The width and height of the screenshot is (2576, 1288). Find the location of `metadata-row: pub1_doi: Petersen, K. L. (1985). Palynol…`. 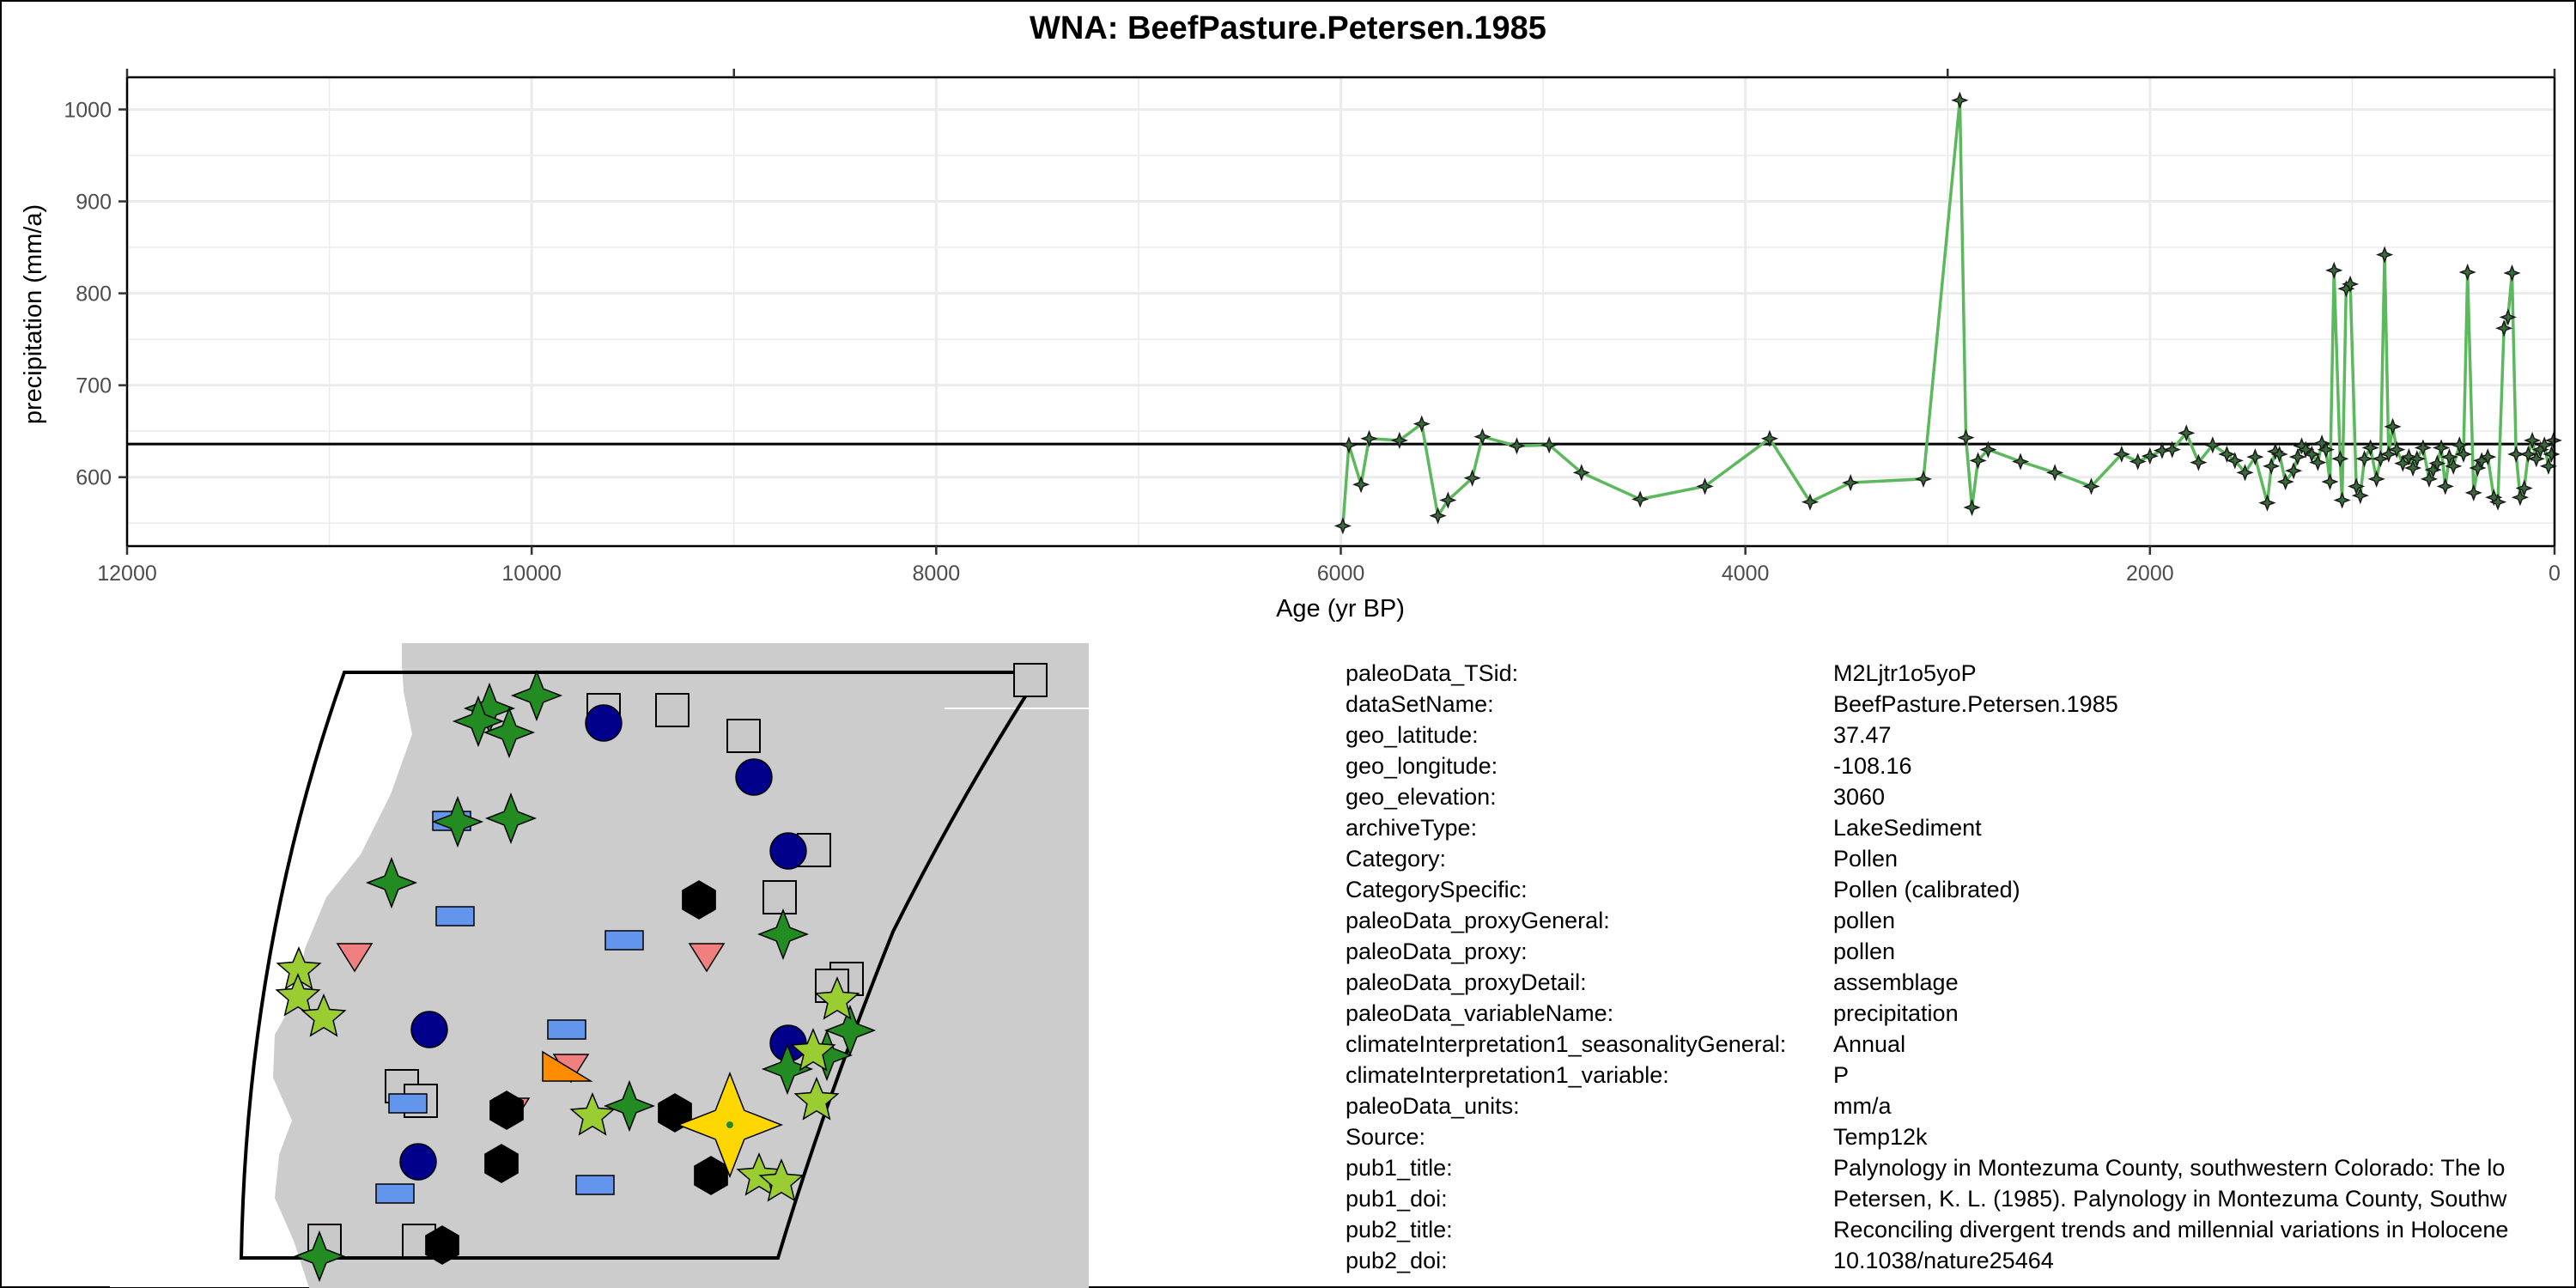

metadata-row: pub1_doi: Petersen, K. L. (1985). Palynol… is located at coordinates (1960, 1199).